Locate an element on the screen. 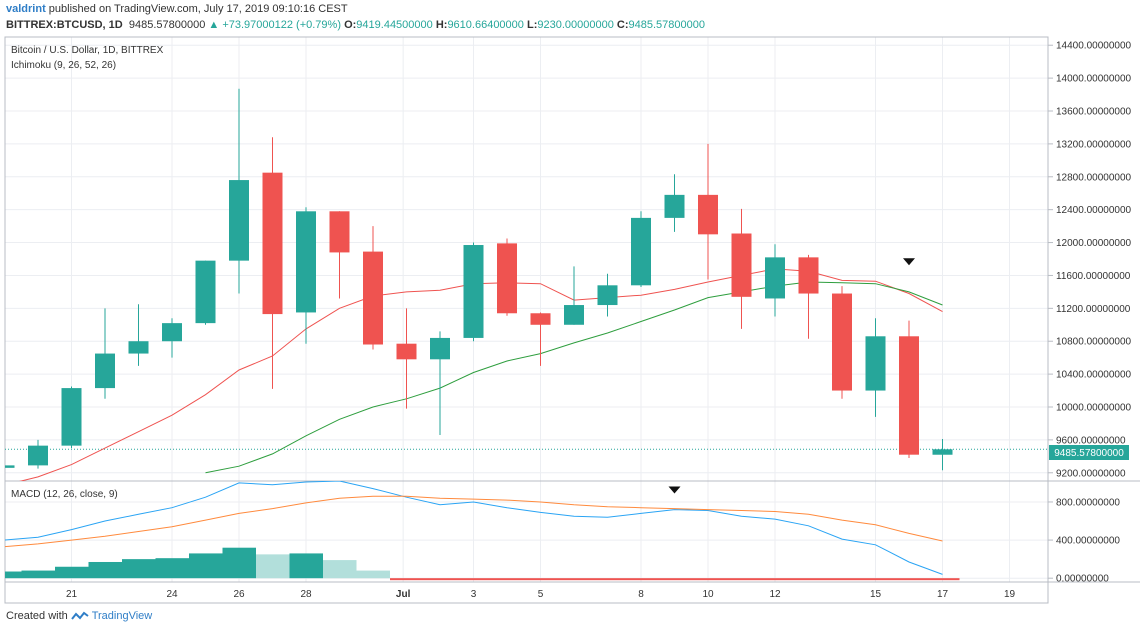 The height and width of the screenshot is (633, 1140). price-axis-label: 11600.00000000 is located at coordinates (1093, 276).